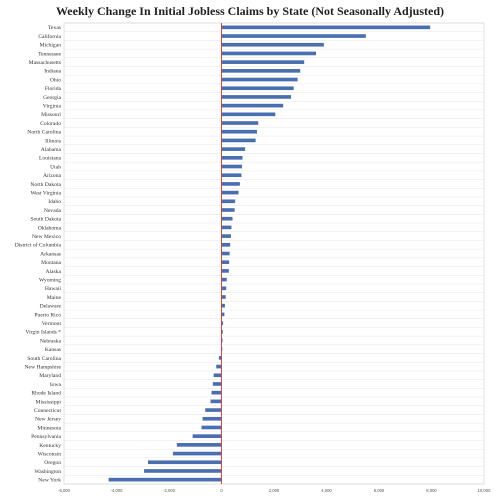  What do you see at coordinates (233, 149) in the screenshot?
I see `bar-alabama` at bounding box center [233, 149].